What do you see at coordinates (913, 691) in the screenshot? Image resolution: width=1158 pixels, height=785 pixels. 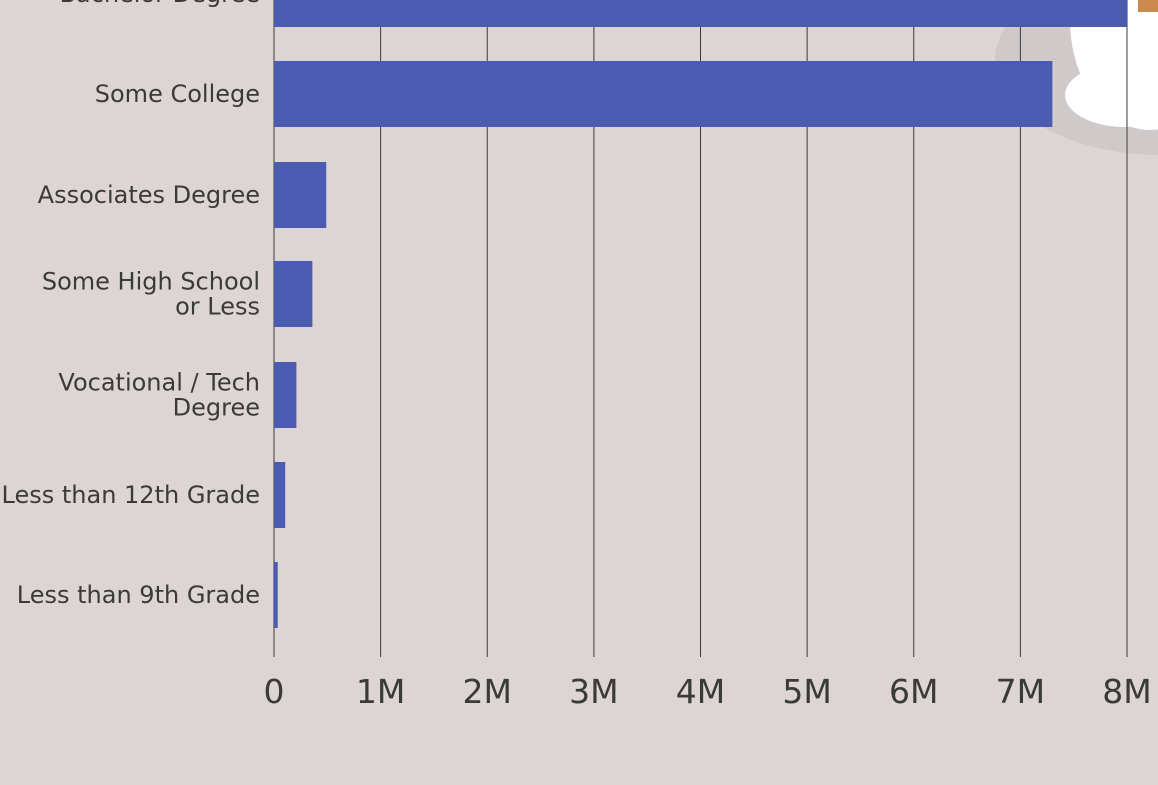 I see `x-tick-label: 6M` at bounding box center [913, 691].